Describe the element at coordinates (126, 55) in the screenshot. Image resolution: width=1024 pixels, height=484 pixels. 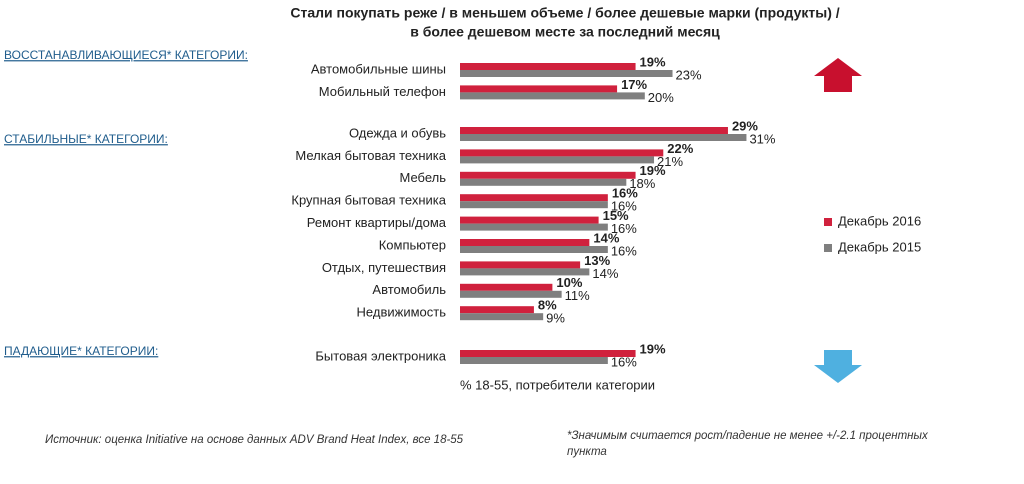
I see `group-label: ВОССТАНАВЛИВАЮЩИЕСЯ* КАТЕГОРИИ:` at that location.